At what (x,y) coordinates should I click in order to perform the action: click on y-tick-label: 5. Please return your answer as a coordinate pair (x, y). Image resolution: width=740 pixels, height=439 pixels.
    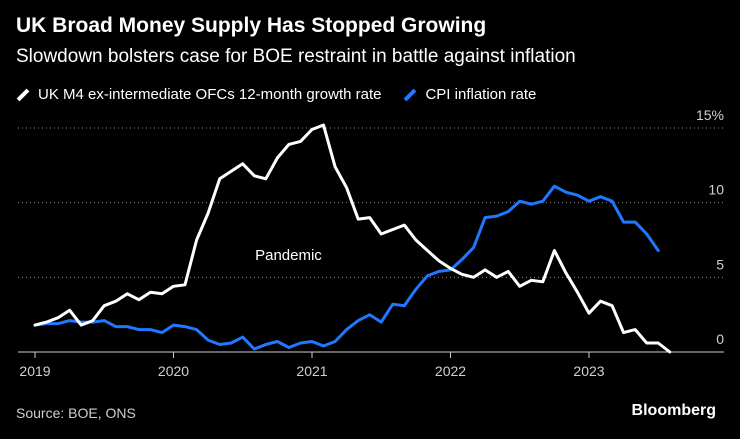
    Looking at the image, I should click on (720, 264).